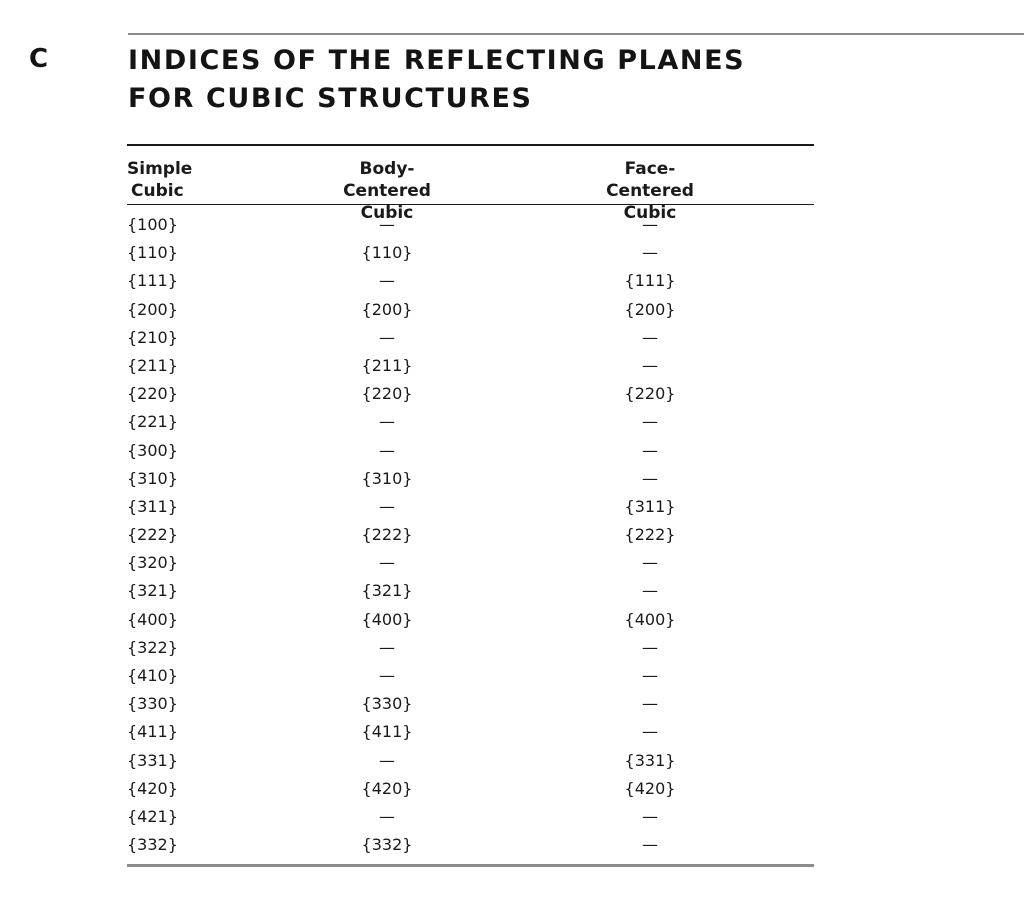 The image size is (1024, 900). I want to click on face-centered-cell: {420}, so click(650, 788).